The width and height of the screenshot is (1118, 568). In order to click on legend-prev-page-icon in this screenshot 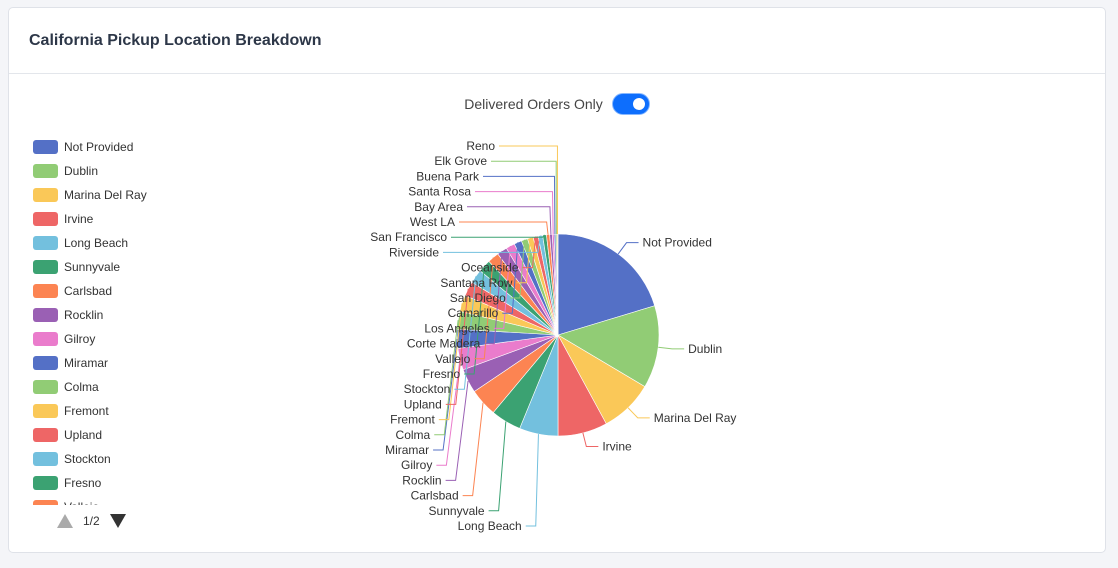, I will do `click(65, 521)`.